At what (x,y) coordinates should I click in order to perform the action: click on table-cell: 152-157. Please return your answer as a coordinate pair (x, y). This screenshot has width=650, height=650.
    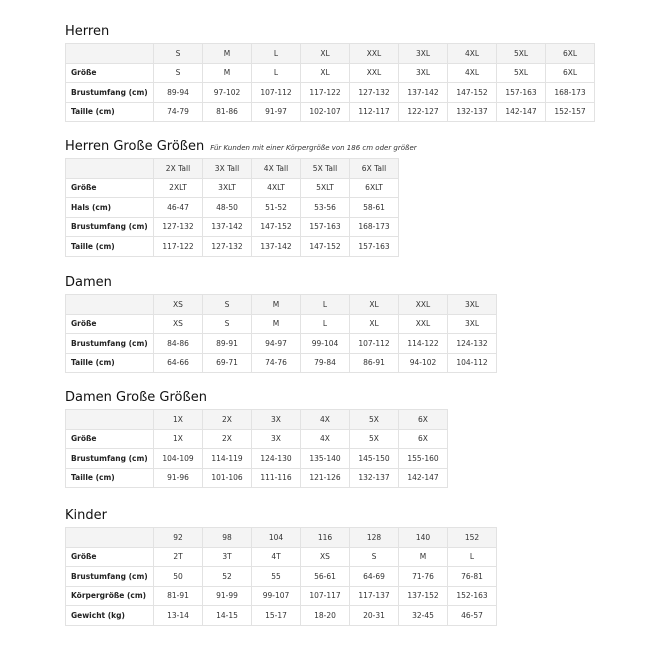
    Looking at the image, I should click on (570, 111).